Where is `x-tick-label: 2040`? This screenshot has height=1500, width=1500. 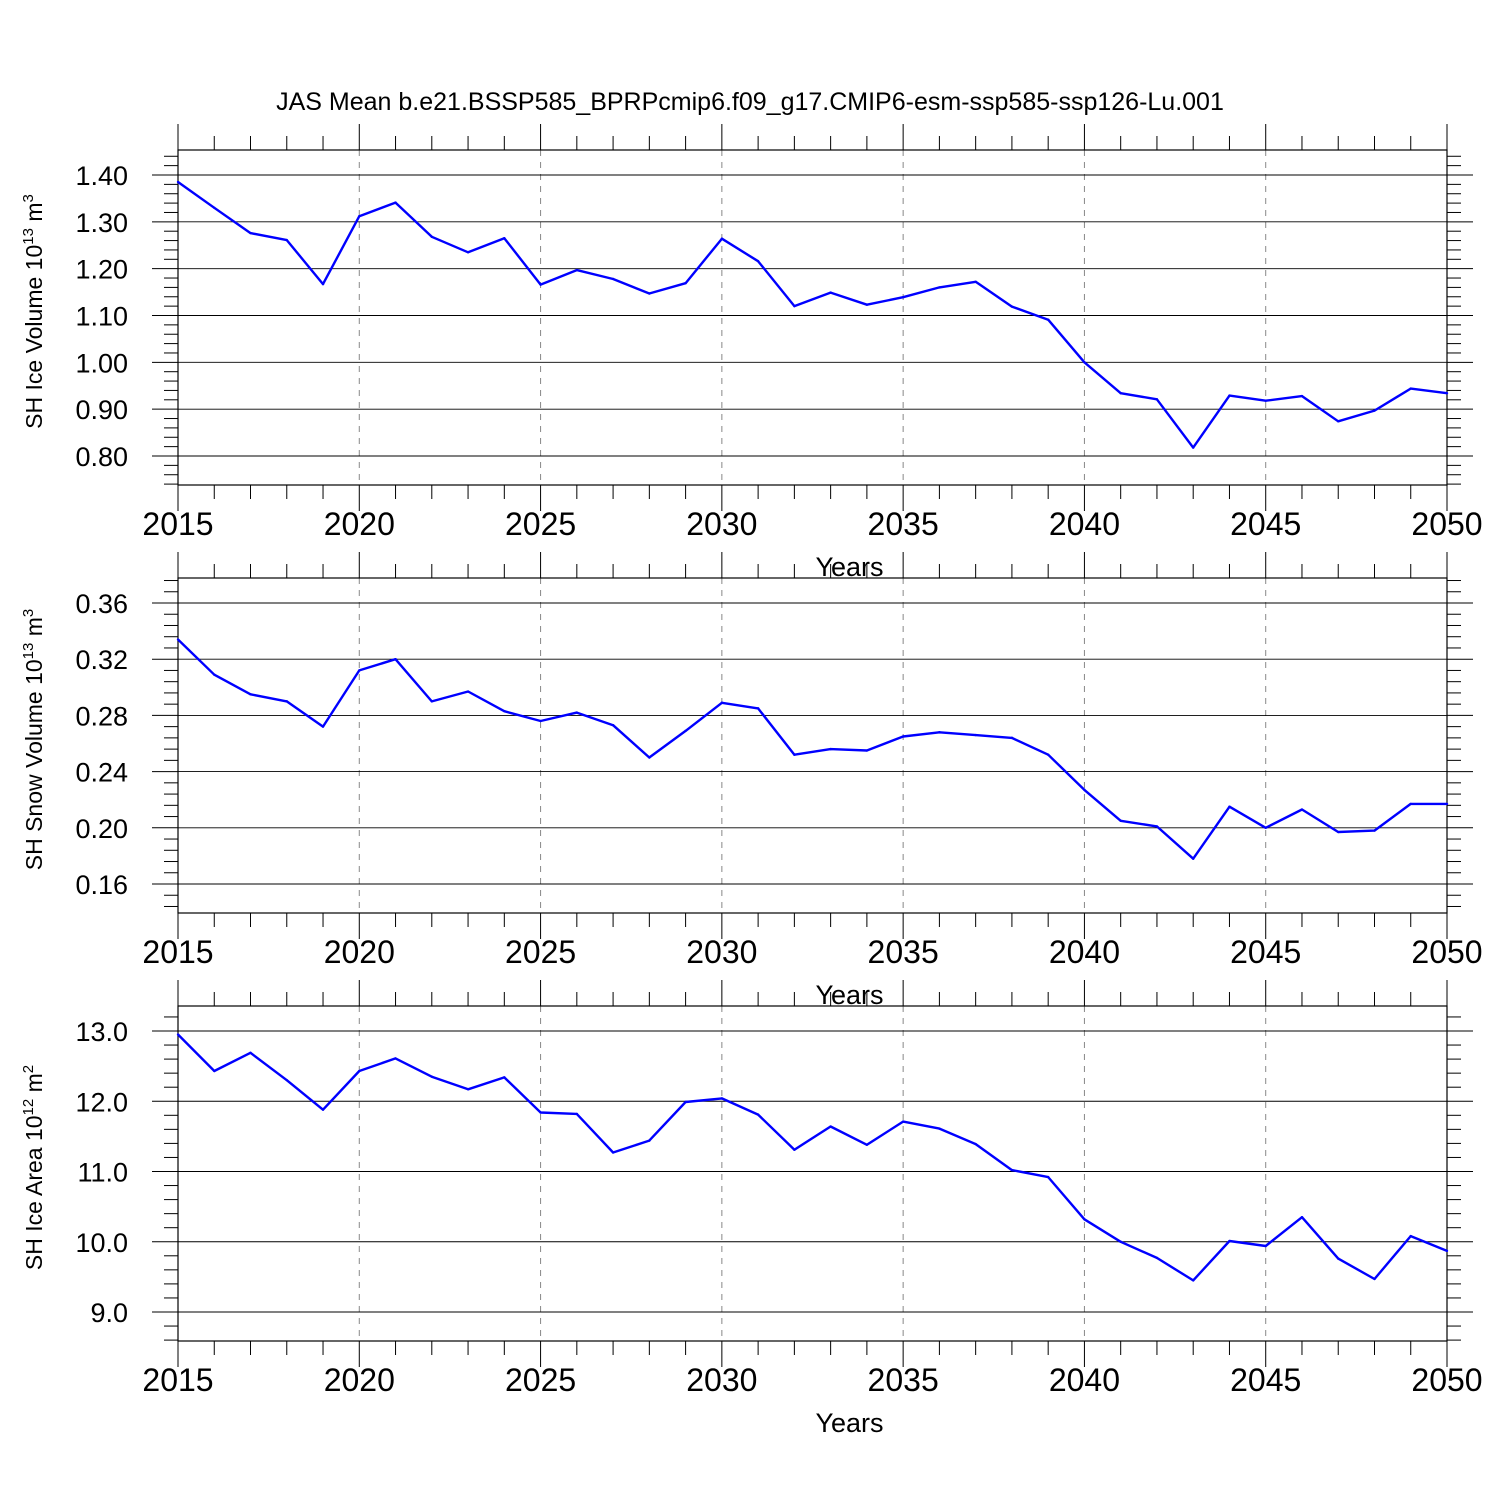 x-tick-label: 2040 is located at coordinates (1084, 952).